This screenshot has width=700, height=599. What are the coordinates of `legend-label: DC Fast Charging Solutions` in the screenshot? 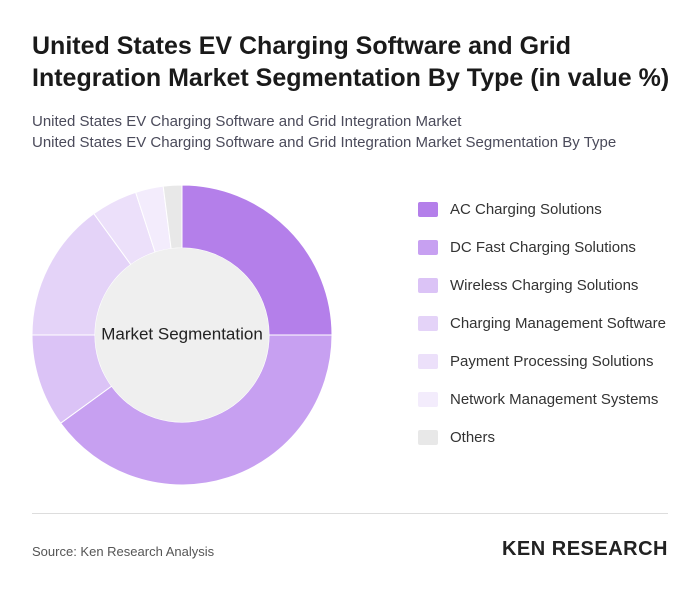 It's located at (543, 247).